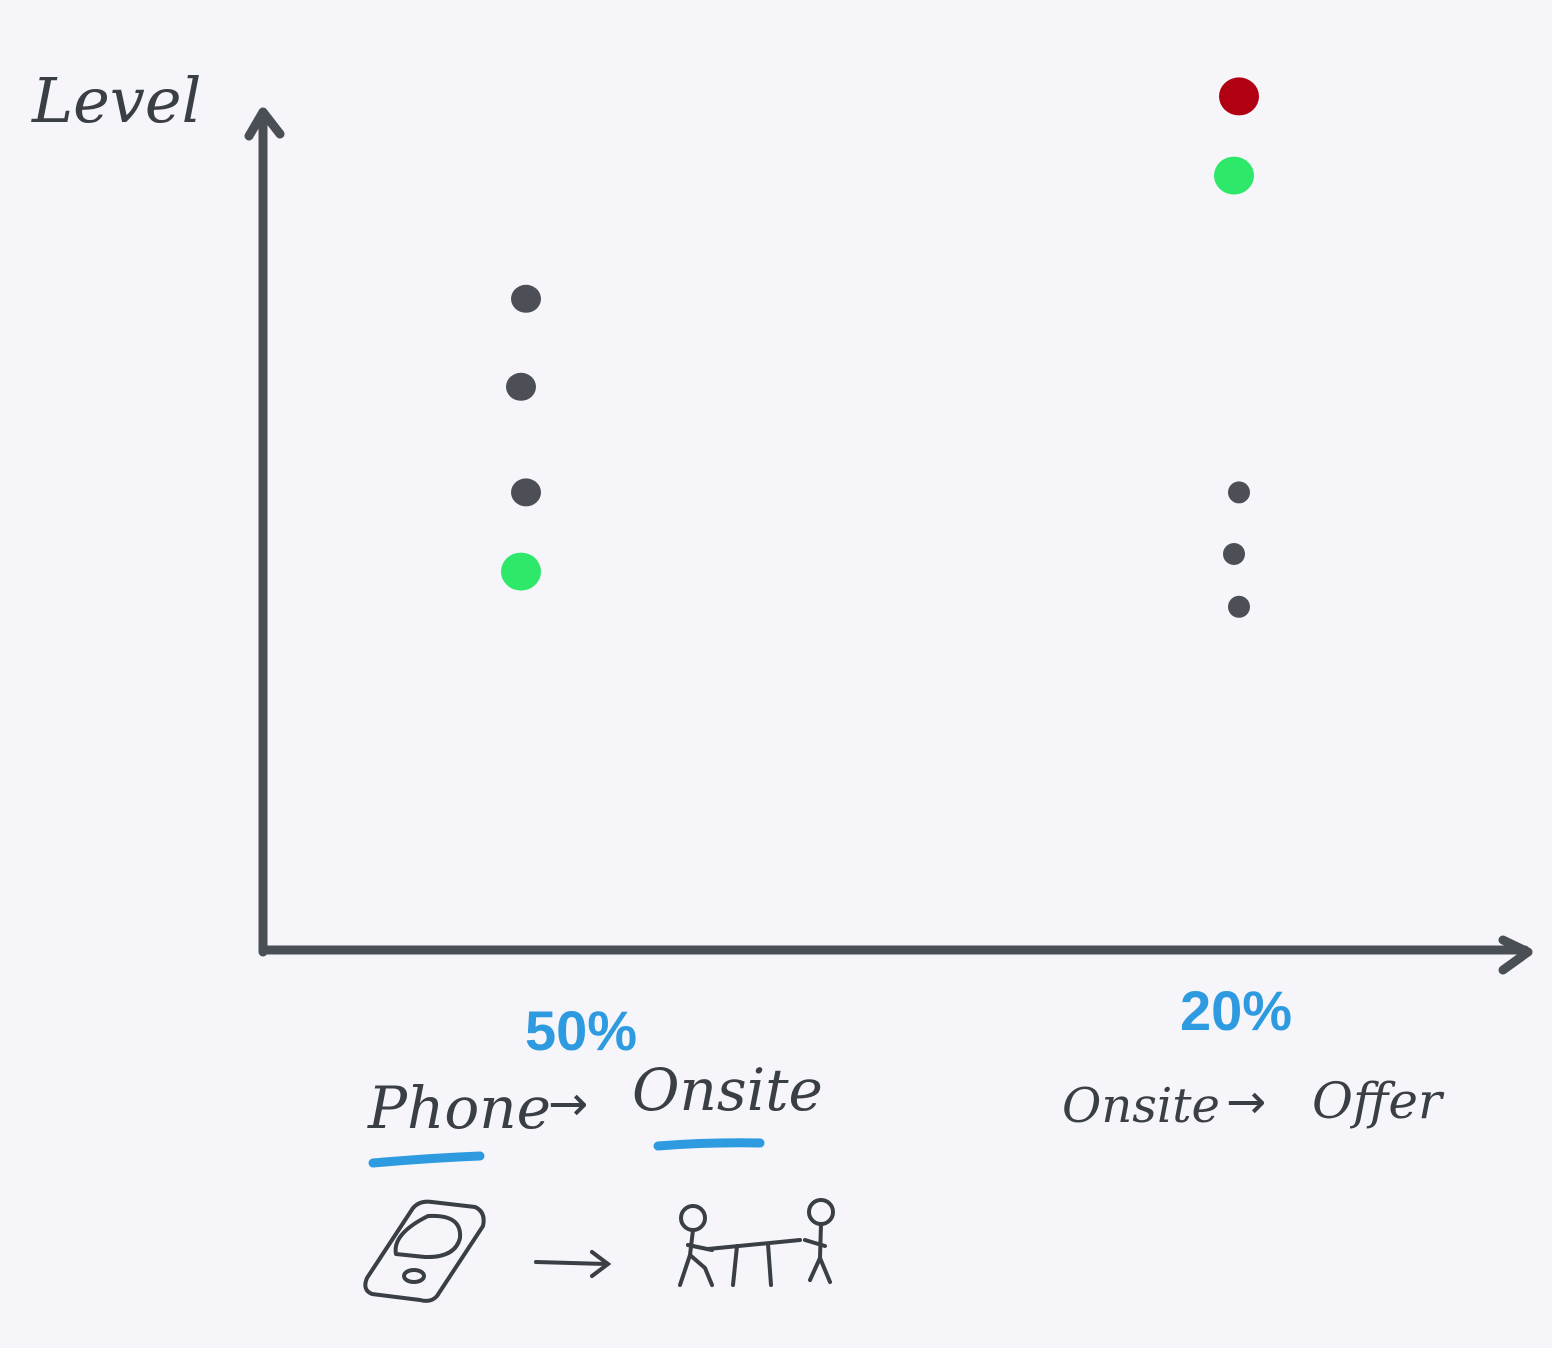 The height and width of the screenshot is (1348, 1552). I want to click on arrow-icon-phone-to-onsite, so click(573, 1264).